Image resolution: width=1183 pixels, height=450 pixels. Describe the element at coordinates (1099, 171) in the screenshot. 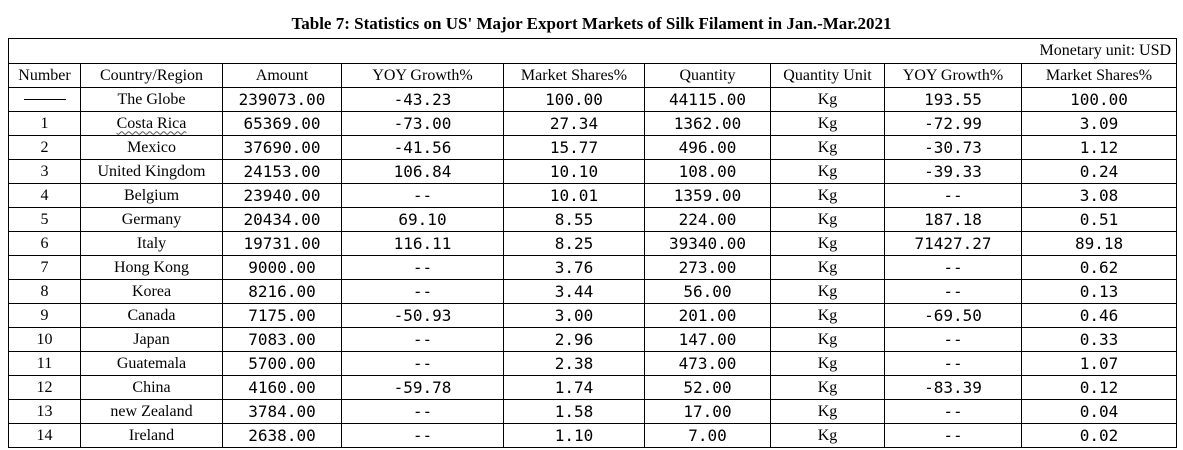

I see `cell-quantity-share: 0.24` at that location.